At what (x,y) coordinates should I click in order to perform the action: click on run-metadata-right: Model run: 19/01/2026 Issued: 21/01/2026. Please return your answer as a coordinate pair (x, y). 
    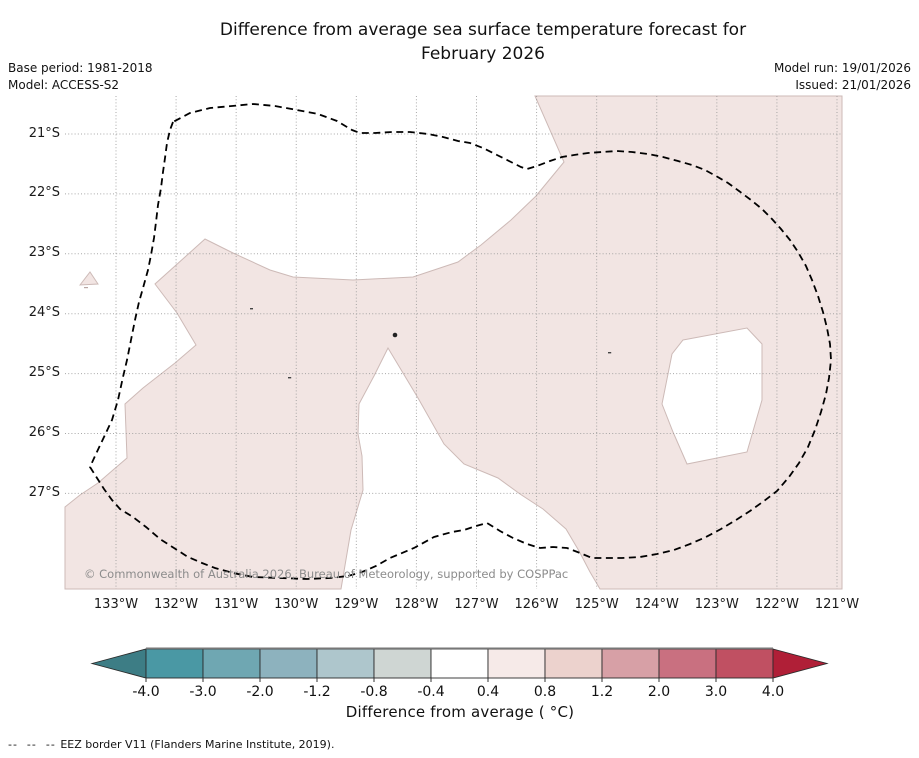
    Looking at the image, I should click on (842, 77).